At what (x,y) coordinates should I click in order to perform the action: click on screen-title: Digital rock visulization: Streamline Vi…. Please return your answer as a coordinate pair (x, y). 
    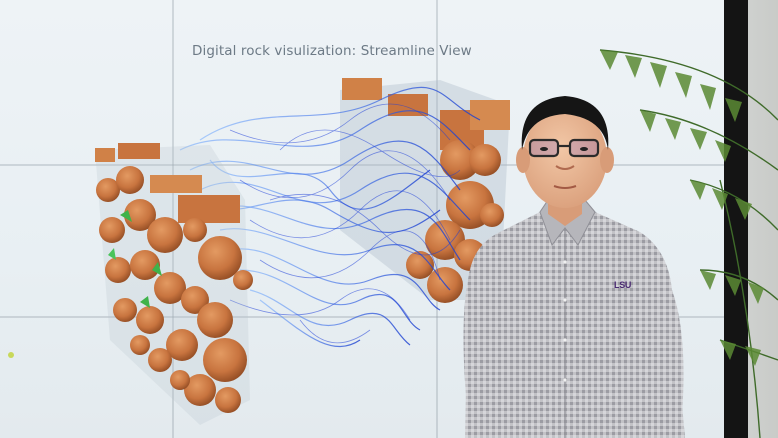
    Looking at the image, I should click on (332, 51).